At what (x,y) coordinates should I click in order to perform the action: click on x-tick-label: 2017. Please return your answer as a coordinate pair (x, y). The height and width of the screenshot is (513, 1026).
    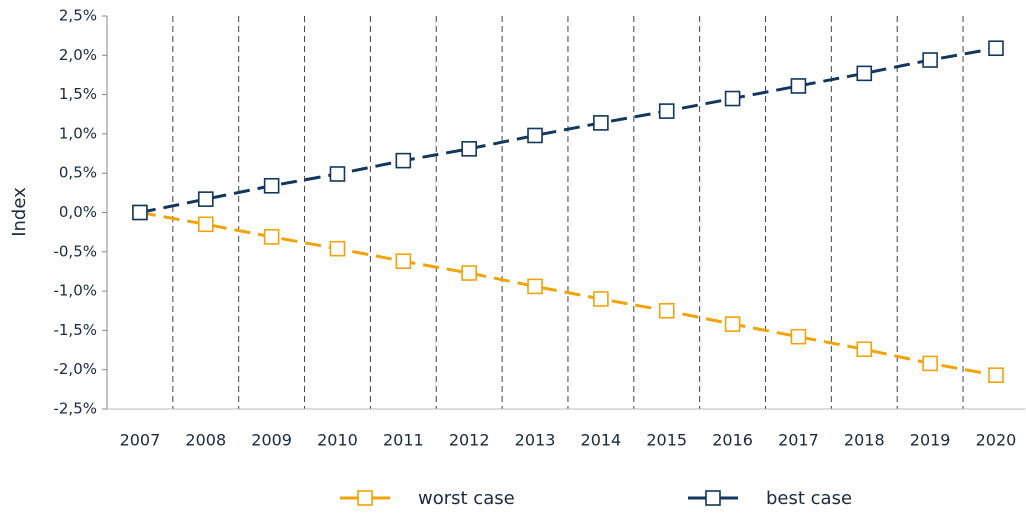
    Looking at the image, I should click on (798, 440).